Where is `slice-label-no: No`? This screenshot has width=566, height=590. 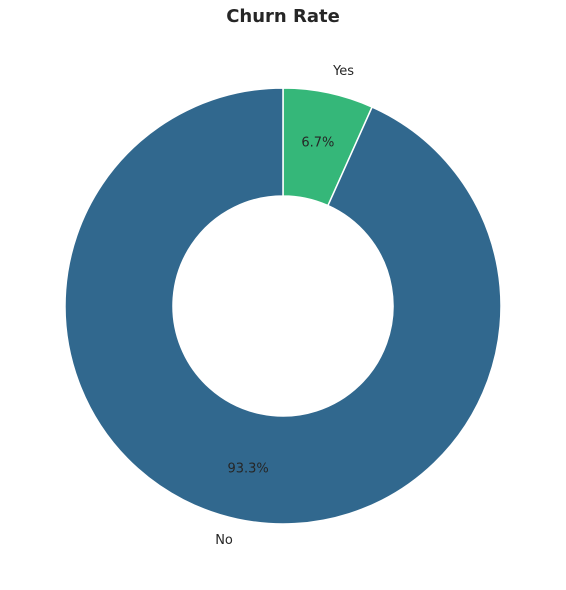 slice-label-no: No is located at coordinates (224, 540).